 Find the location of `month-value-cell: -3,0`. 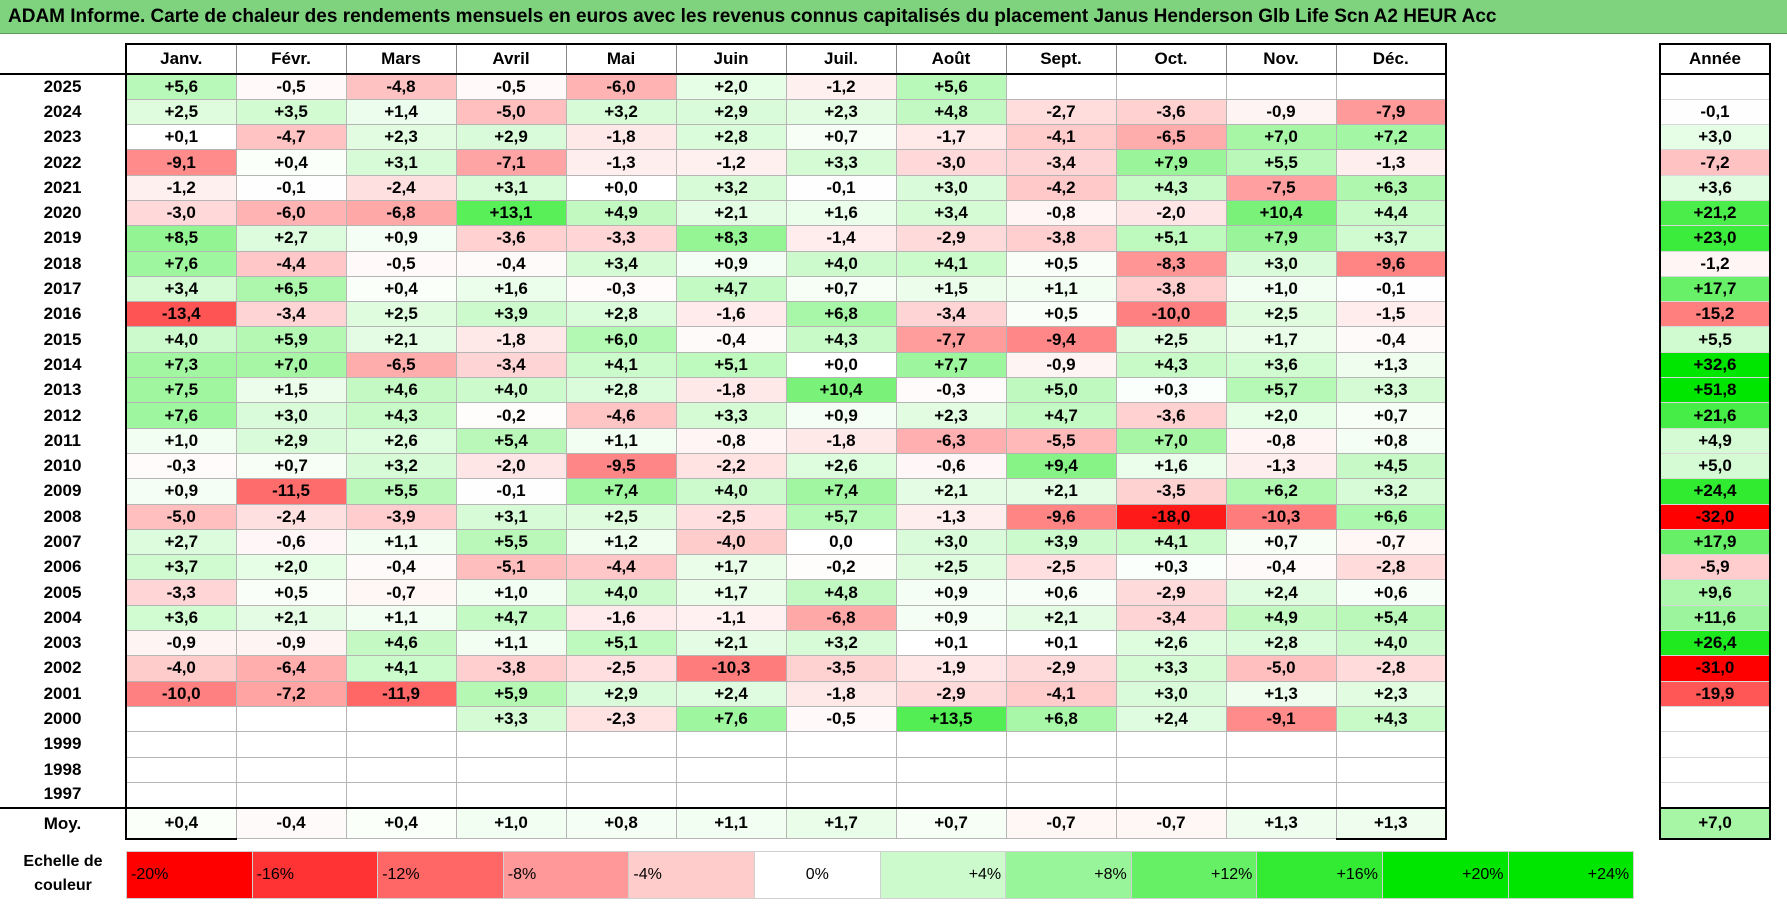

month-value-cell: -3,0 is located at coordinates (181, 213).